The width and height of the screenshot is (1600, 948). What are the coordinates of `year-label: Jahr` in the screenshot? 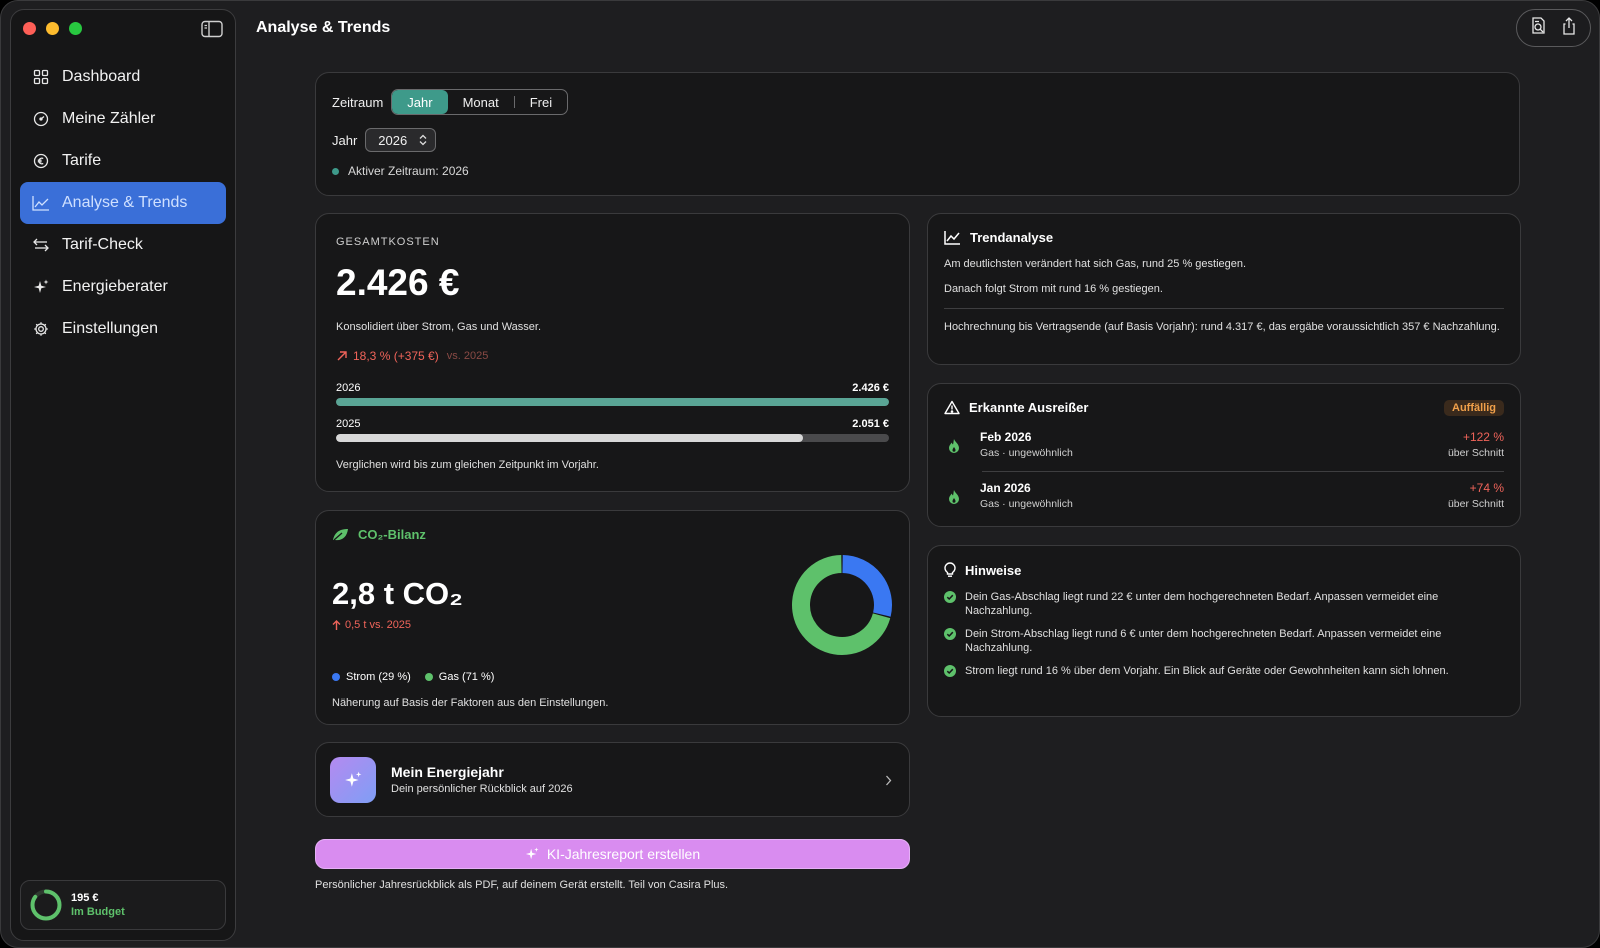 It's located at (345, 140).